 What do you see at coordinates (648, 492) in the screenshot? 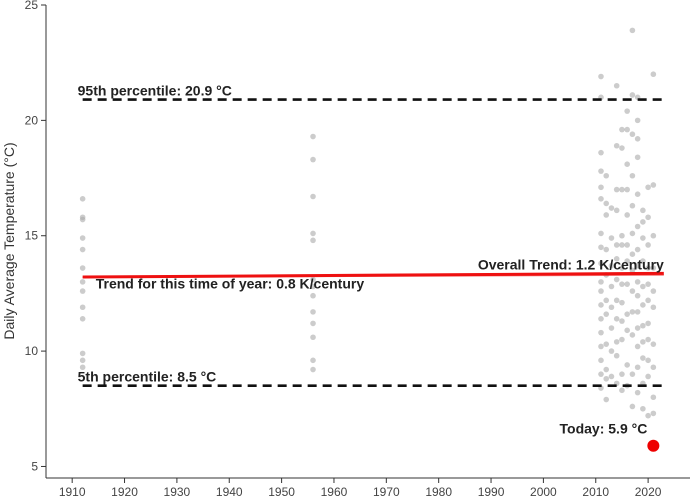
I see `x-tick-label: 2020` at bounding box center [648, 492].